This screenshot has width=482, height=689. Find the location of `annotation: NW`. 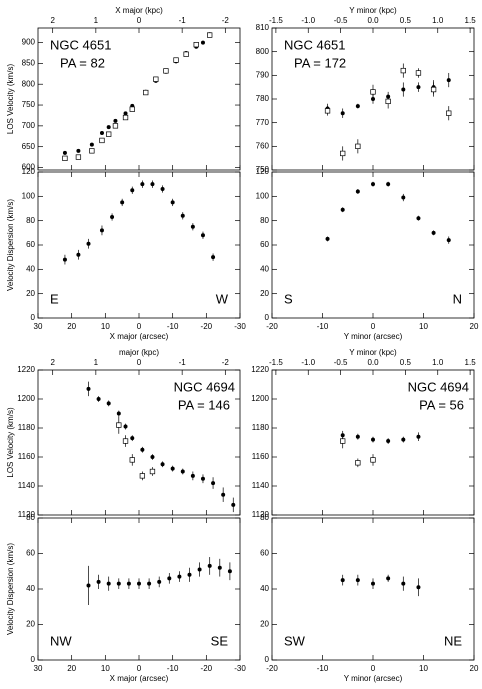

annotation: NW is located at coordinates (61, 640).